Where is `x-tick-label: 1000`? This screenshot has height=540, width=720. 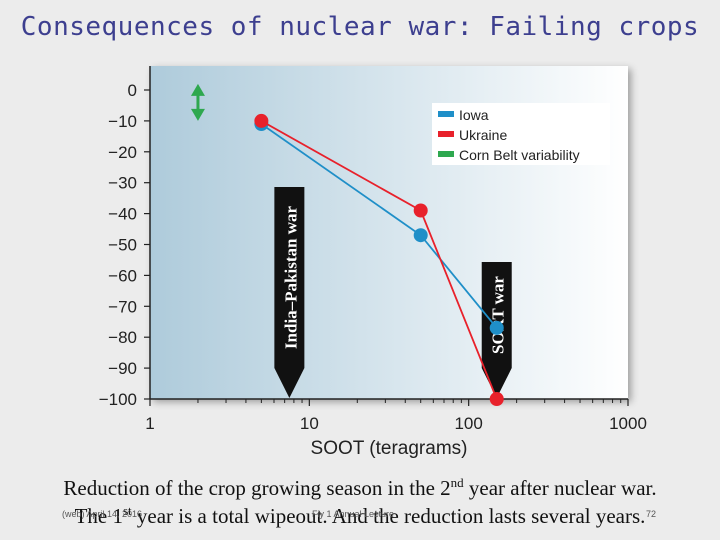 x-tick-label: 1000 is located at coordinates (628, 423).